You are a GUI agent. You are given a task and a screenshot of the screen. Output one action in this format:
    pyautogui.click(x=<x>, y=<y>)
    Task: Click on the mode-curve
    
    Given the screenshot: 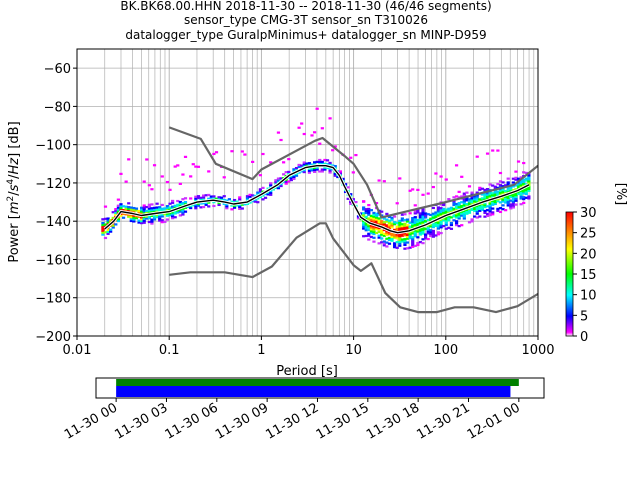 What is the action you would take?
    pyautogui.click(x=317, y=199)
    